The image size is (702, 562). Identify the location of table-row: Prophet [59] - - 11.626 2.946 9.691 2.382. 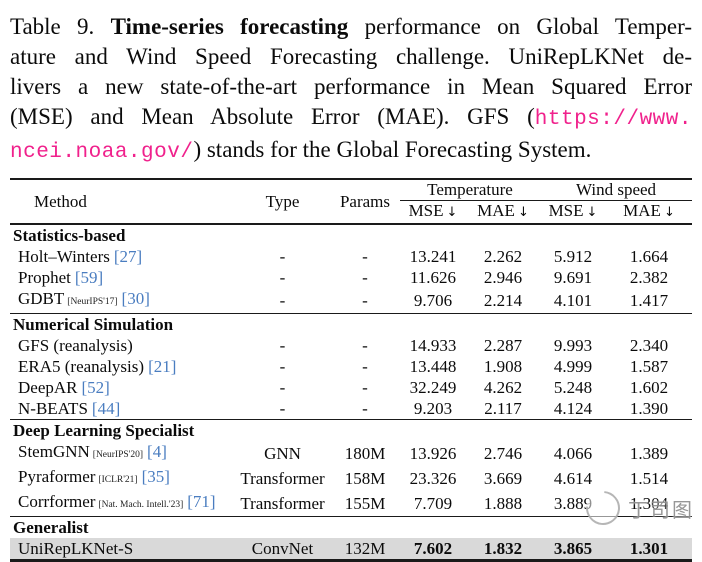
(351, 277).